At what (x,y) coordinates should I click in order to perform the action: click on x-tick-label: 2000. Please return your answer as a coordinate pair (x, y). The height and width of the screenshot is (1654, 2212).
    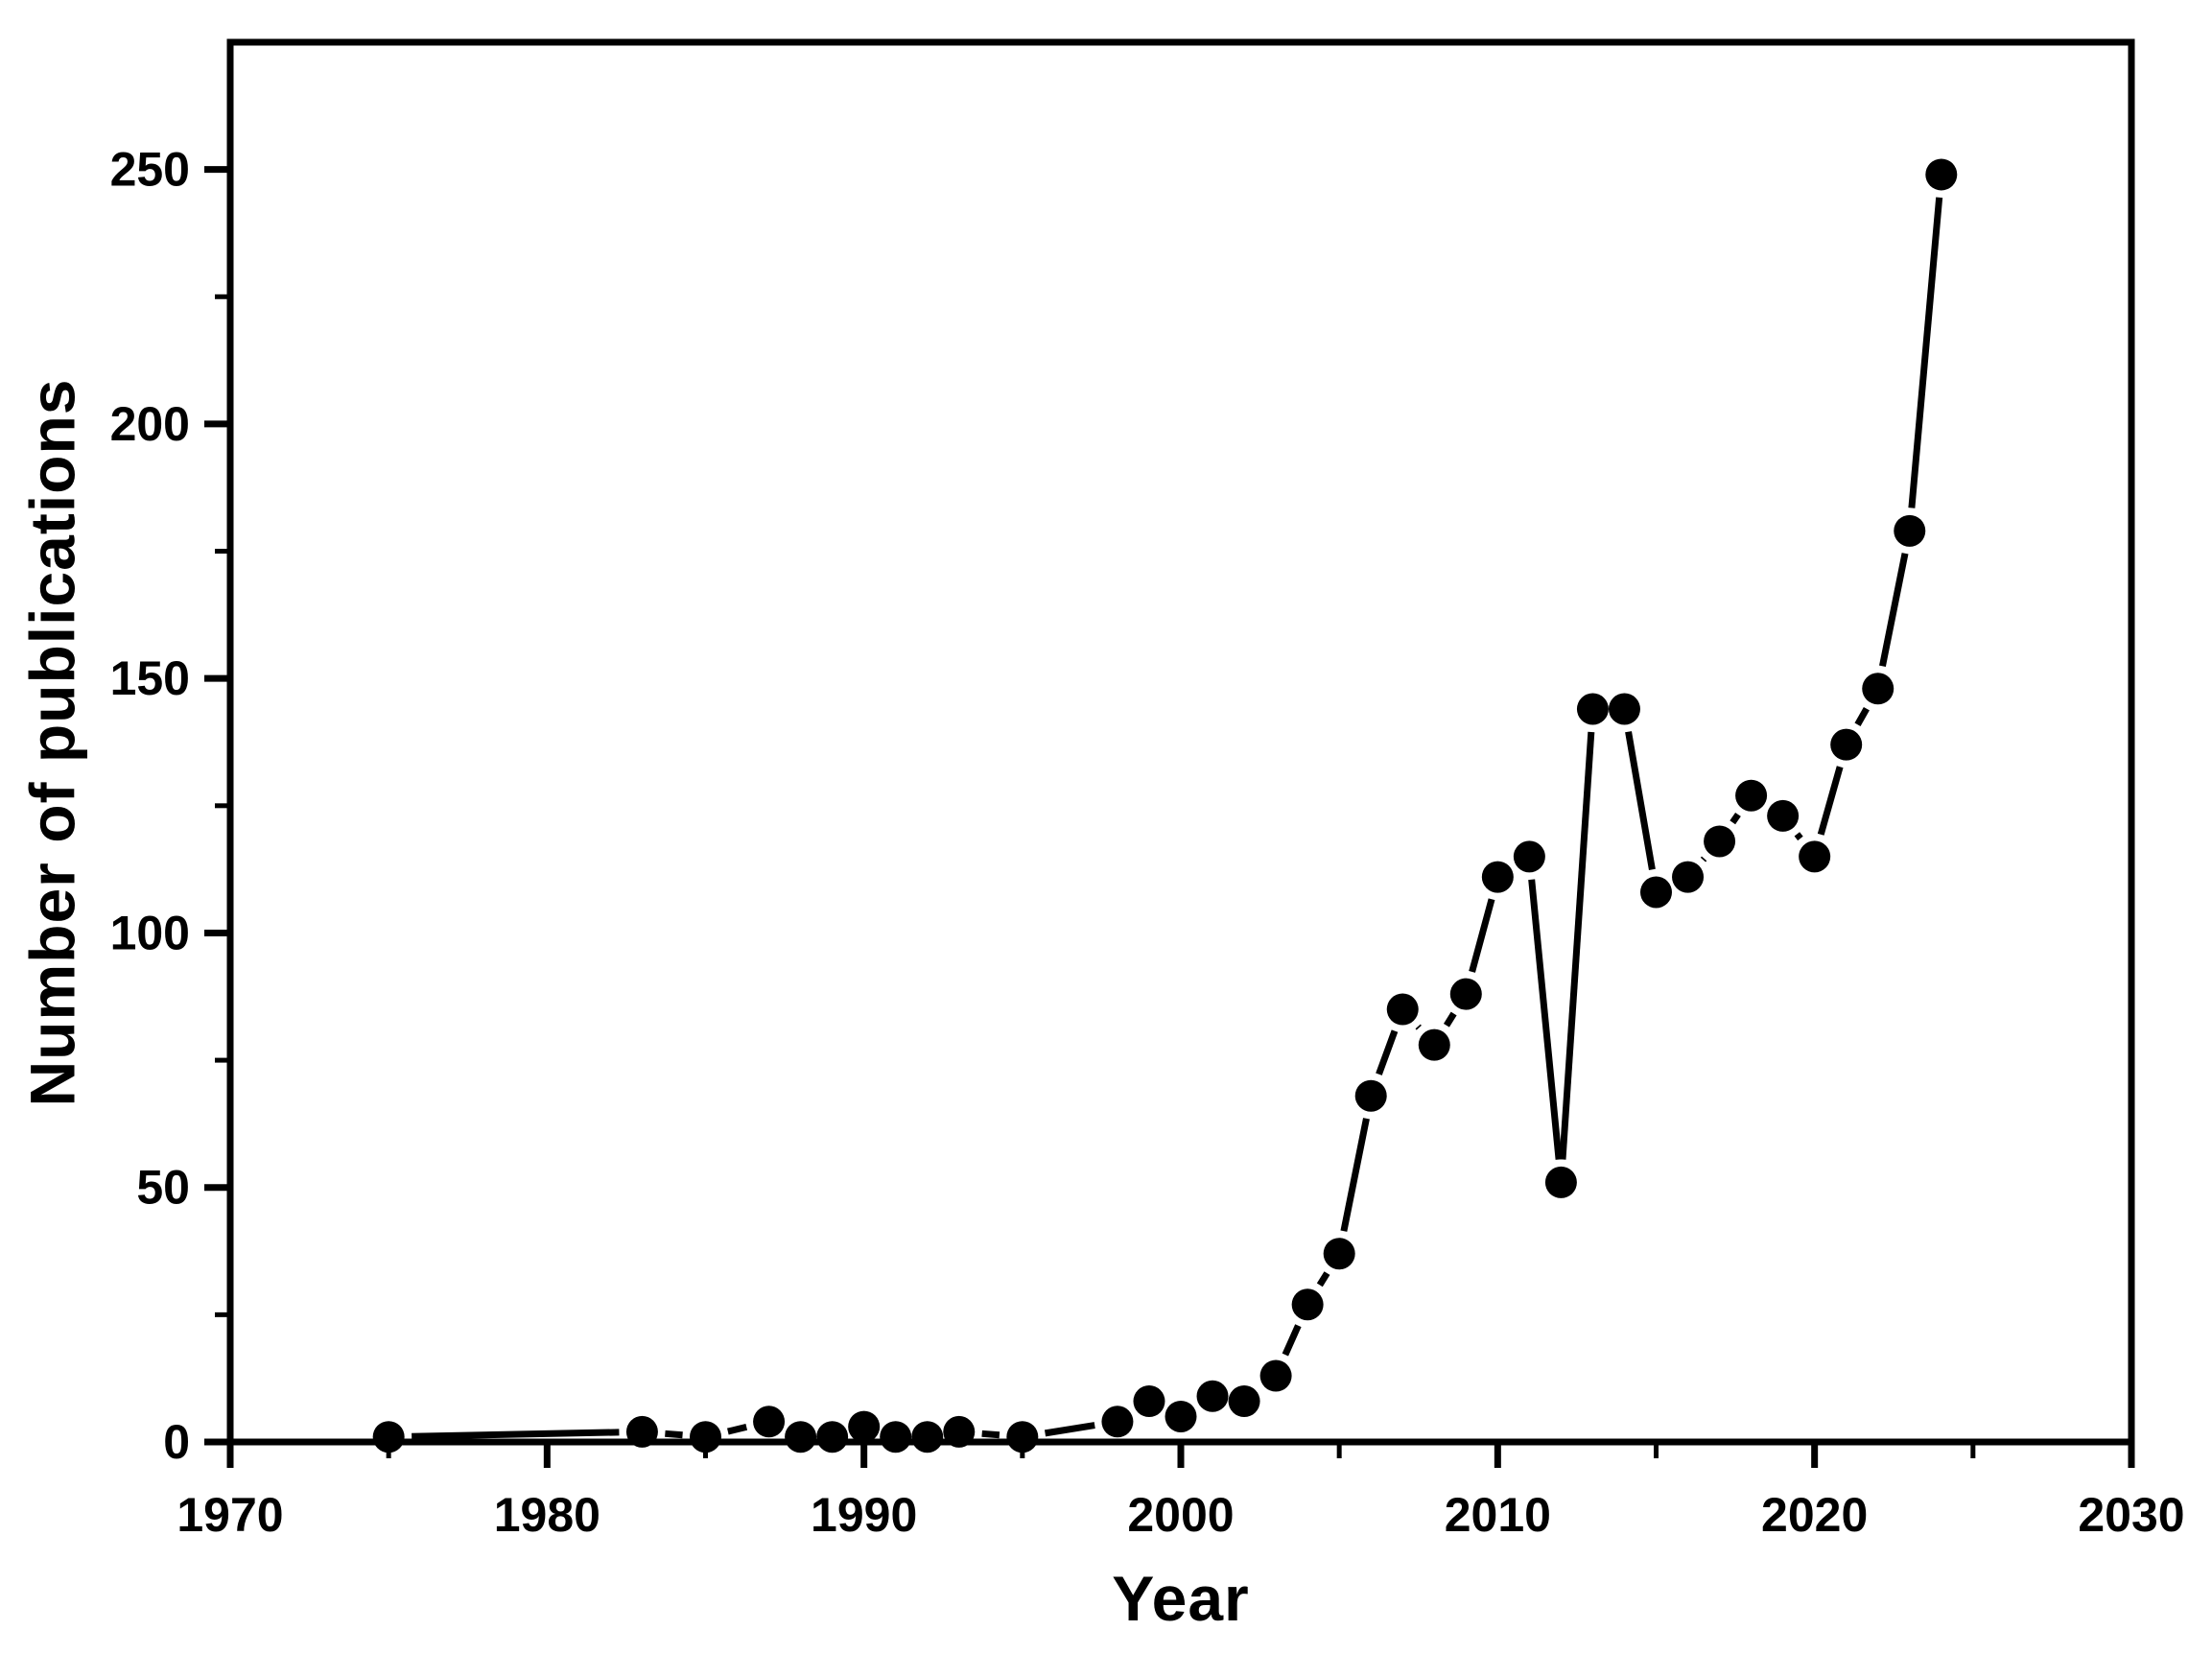
    Looking at the image, I should click on (1180, 1515).